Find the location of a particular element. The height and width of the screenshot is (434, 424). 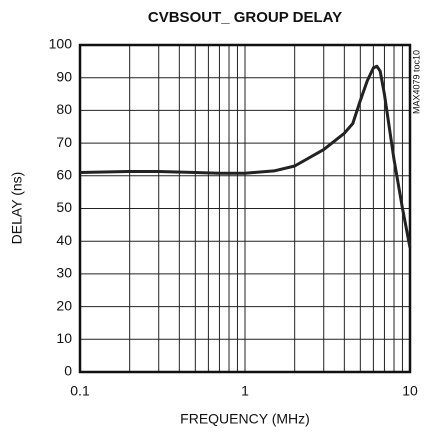

y-tick-label: 30 is located at coordinates (64, 273).